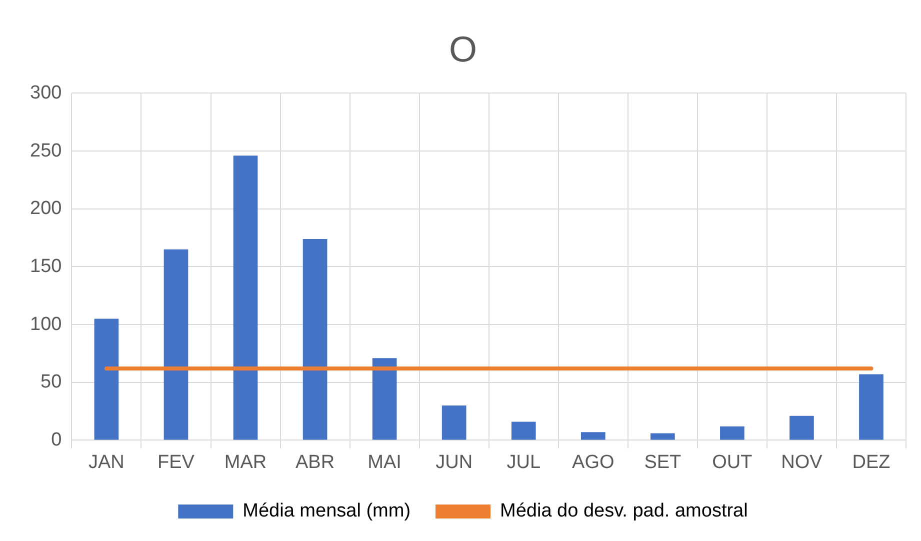 This screenshot has width=921, height=541. Describe the element at coordinates (46, 266) in the screenshot. I see `y-tick-label: 150` at that location.